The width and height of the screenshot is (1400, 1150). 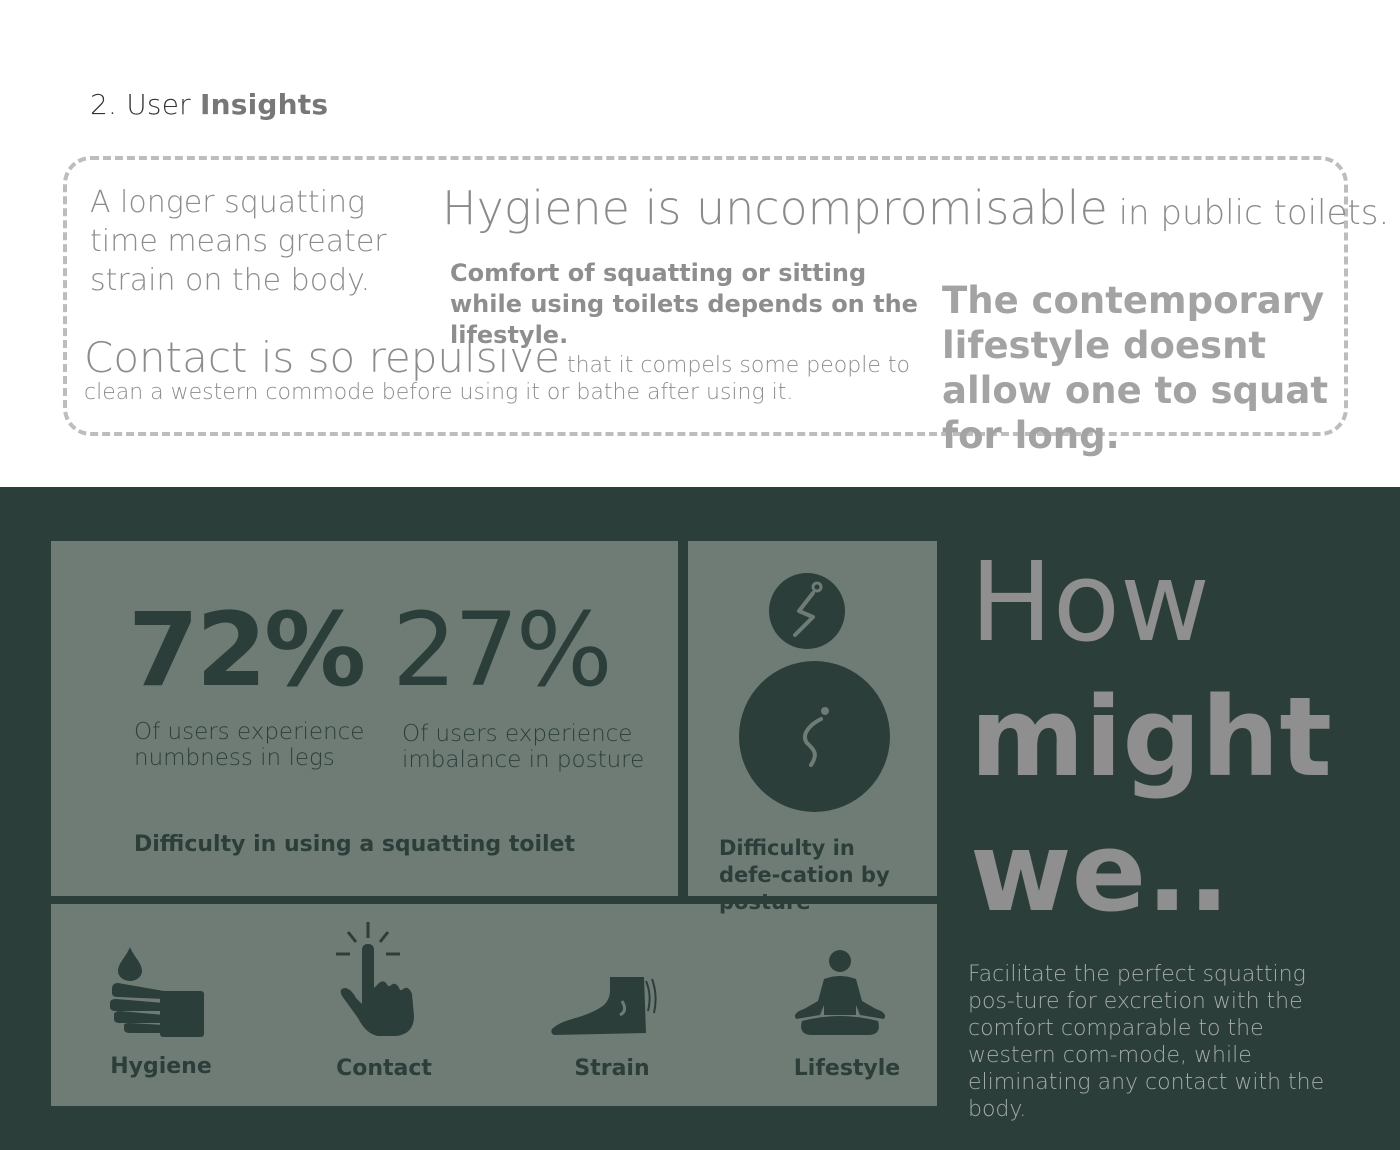 I want to click on insight-contact-big: Contact is so repulsive, so click(x=322, y=357).